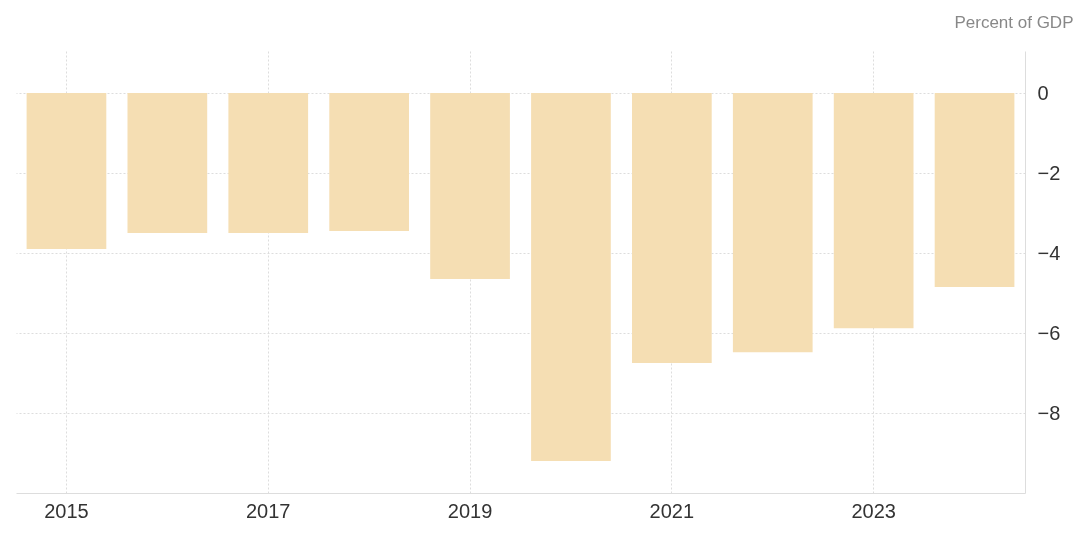 Image resolution: width=1074 pixels, height=534 pixels. Describe the element at coordinates (66, 510) in the screenshot. I see `x-tick-label: 2015` at that location.